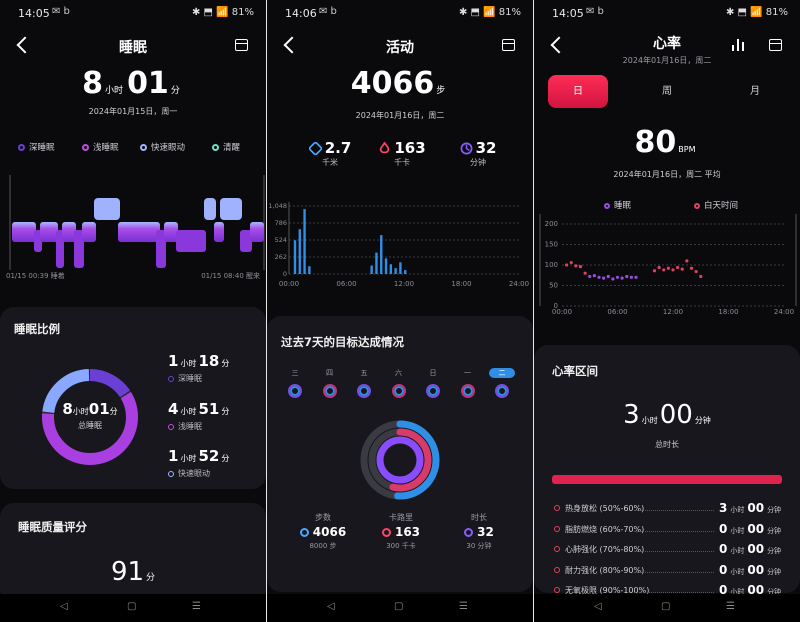 The image size is (800, 622). What do you see at coordinates (667, 46) in the screenshot?
I see `top-bar: 心率 2024年01月16日，周二` at bounding box center [667, 46].